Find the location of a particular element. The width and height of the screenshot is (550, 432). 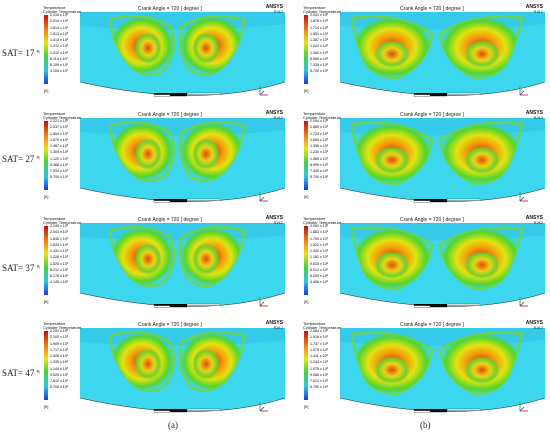

colorbar-tick-label: 1.228 x 10³ is located at coordinates (59, 257).